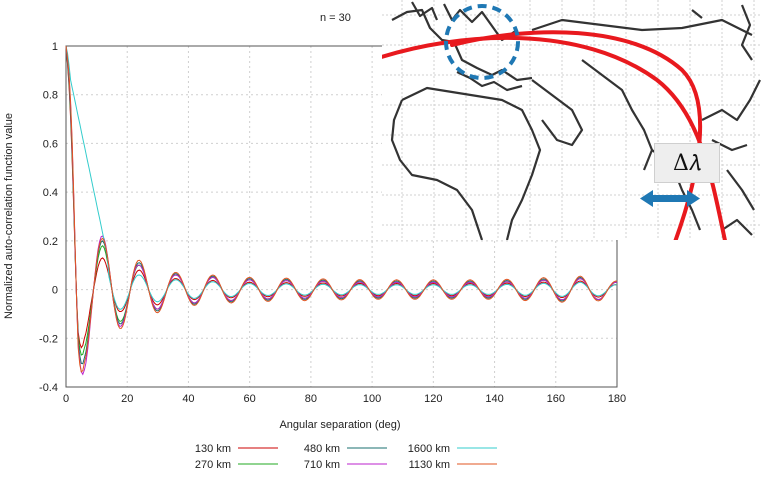 The image size is (761, 480). What do you see at coordinates (335, 18) in the screenshot?
I see `sample-count-annotation: n = 30` at bounding box center [335, 18].